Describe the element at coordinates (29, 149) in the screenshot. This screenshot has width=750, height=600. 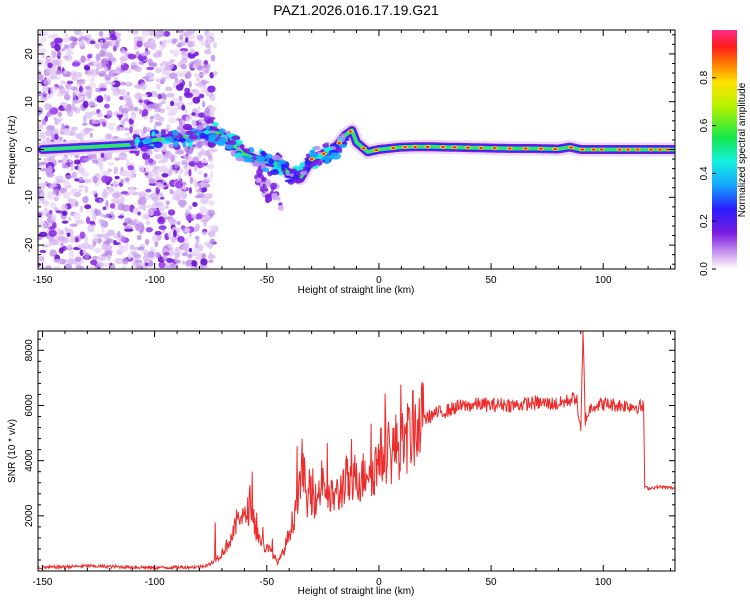
I see `y-tick-label: 0` at that location.